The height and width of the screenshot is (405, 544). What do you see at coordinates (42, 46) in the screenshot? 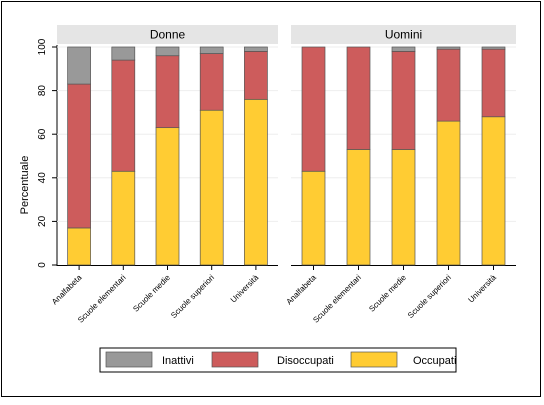
I see `y-tick-label: 100` at bounding box center [42, 46].